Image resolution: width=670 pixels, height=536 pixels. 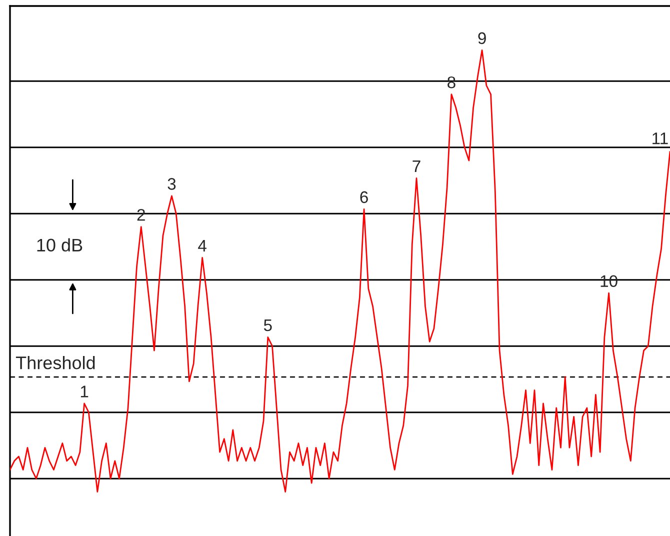 I want to click on annotation: 3, so click(x=172, y=184).